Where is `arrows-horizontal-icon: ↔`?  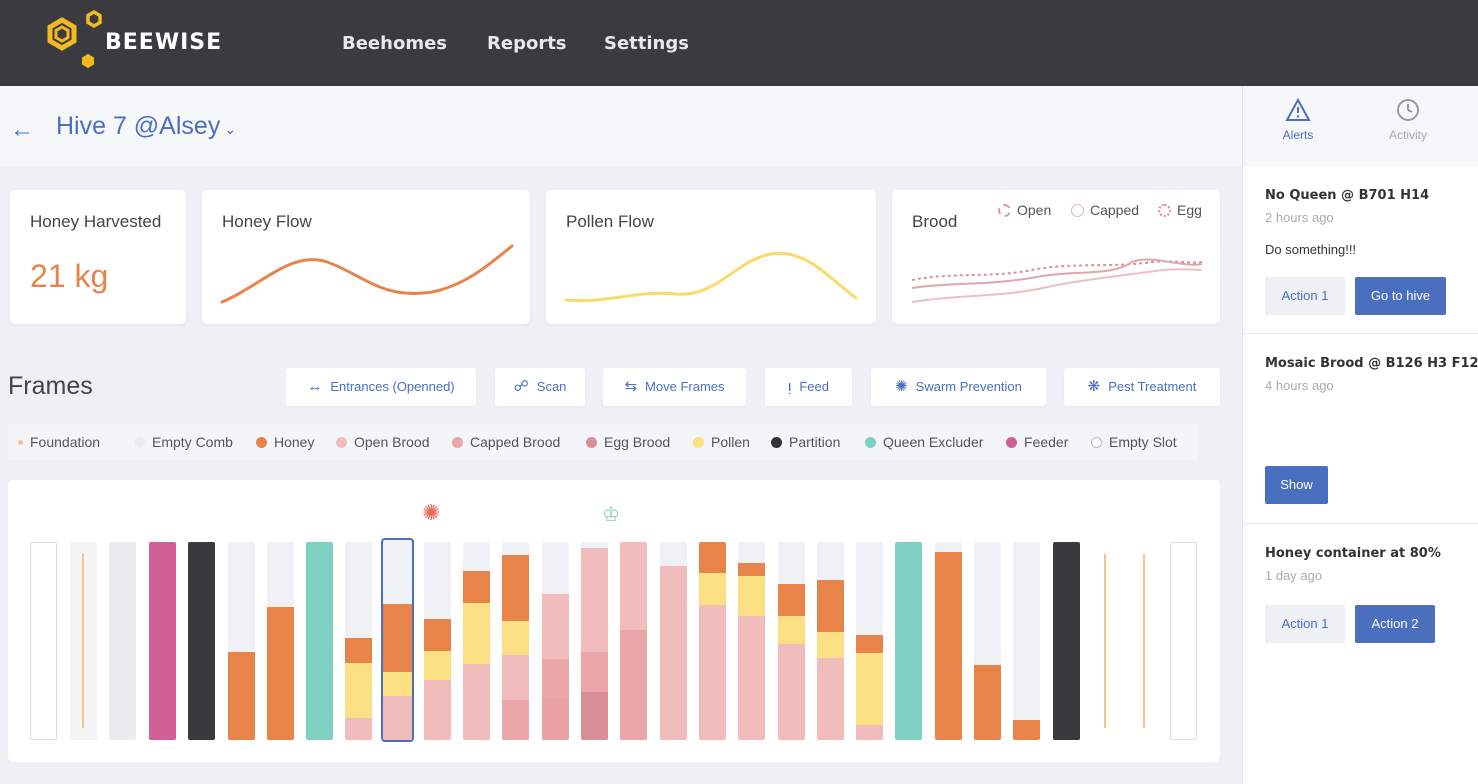 arrows-horizontal-icon: ↔ is located at coordinates (315, 386).